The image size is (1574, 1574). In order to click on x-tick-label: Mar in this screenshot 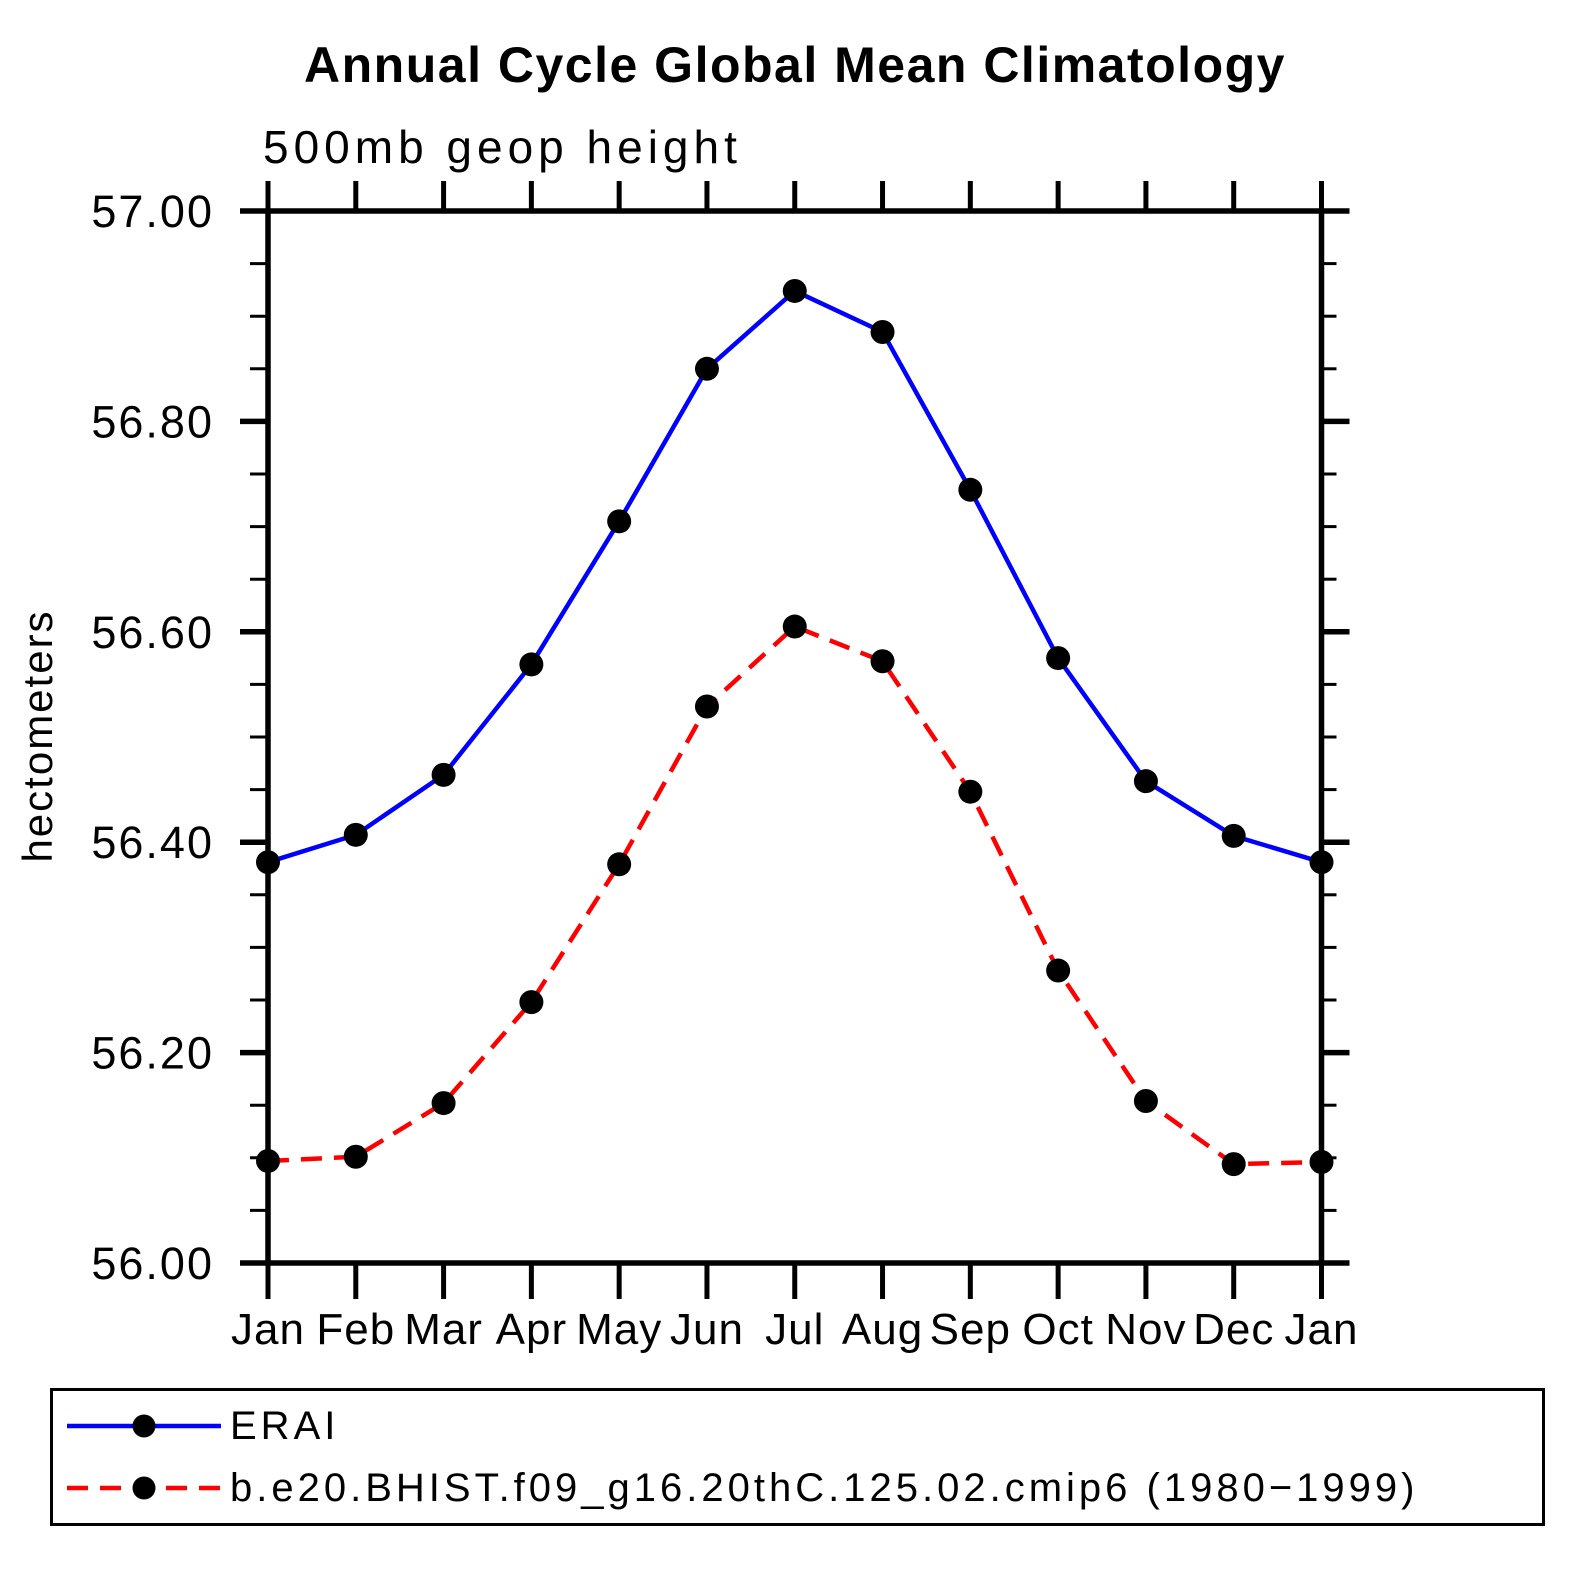, I will do `click(443, 1329)`.